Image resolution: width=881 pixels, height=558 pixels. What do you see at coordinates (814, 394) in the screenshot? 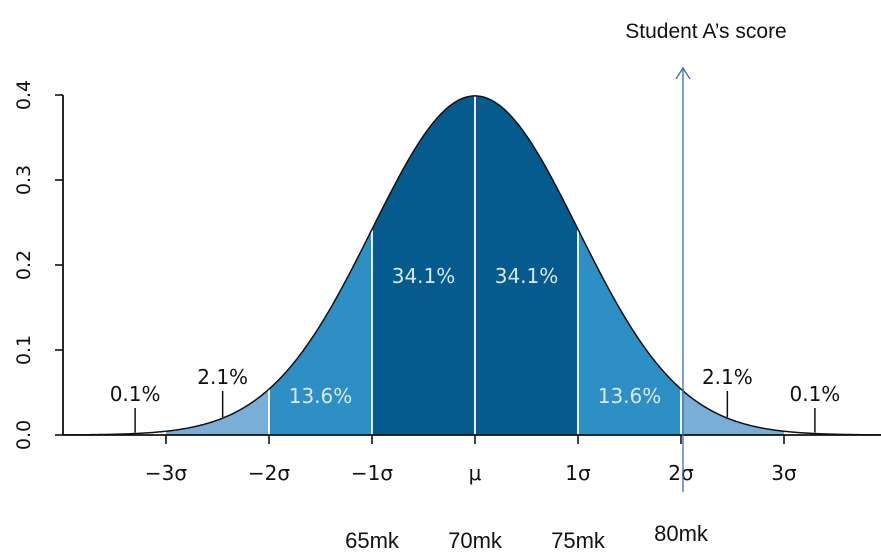
I see `tail-label-4: 0.1%` at bounding box center [814, 394].